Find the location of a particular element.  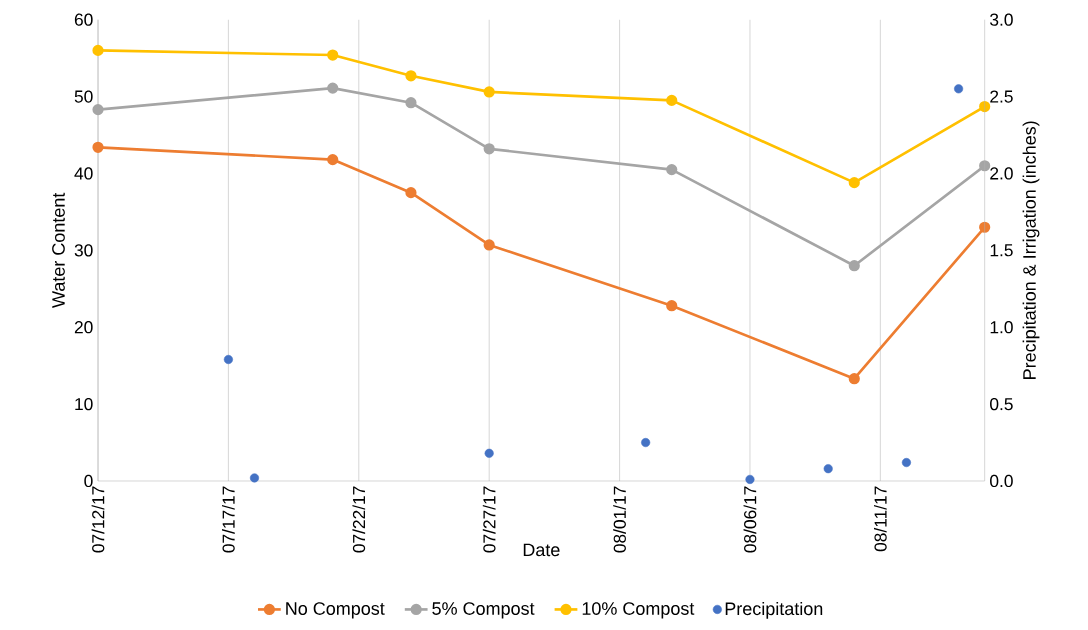

y-tick-label: 20 is located at coordinates (83, 327).